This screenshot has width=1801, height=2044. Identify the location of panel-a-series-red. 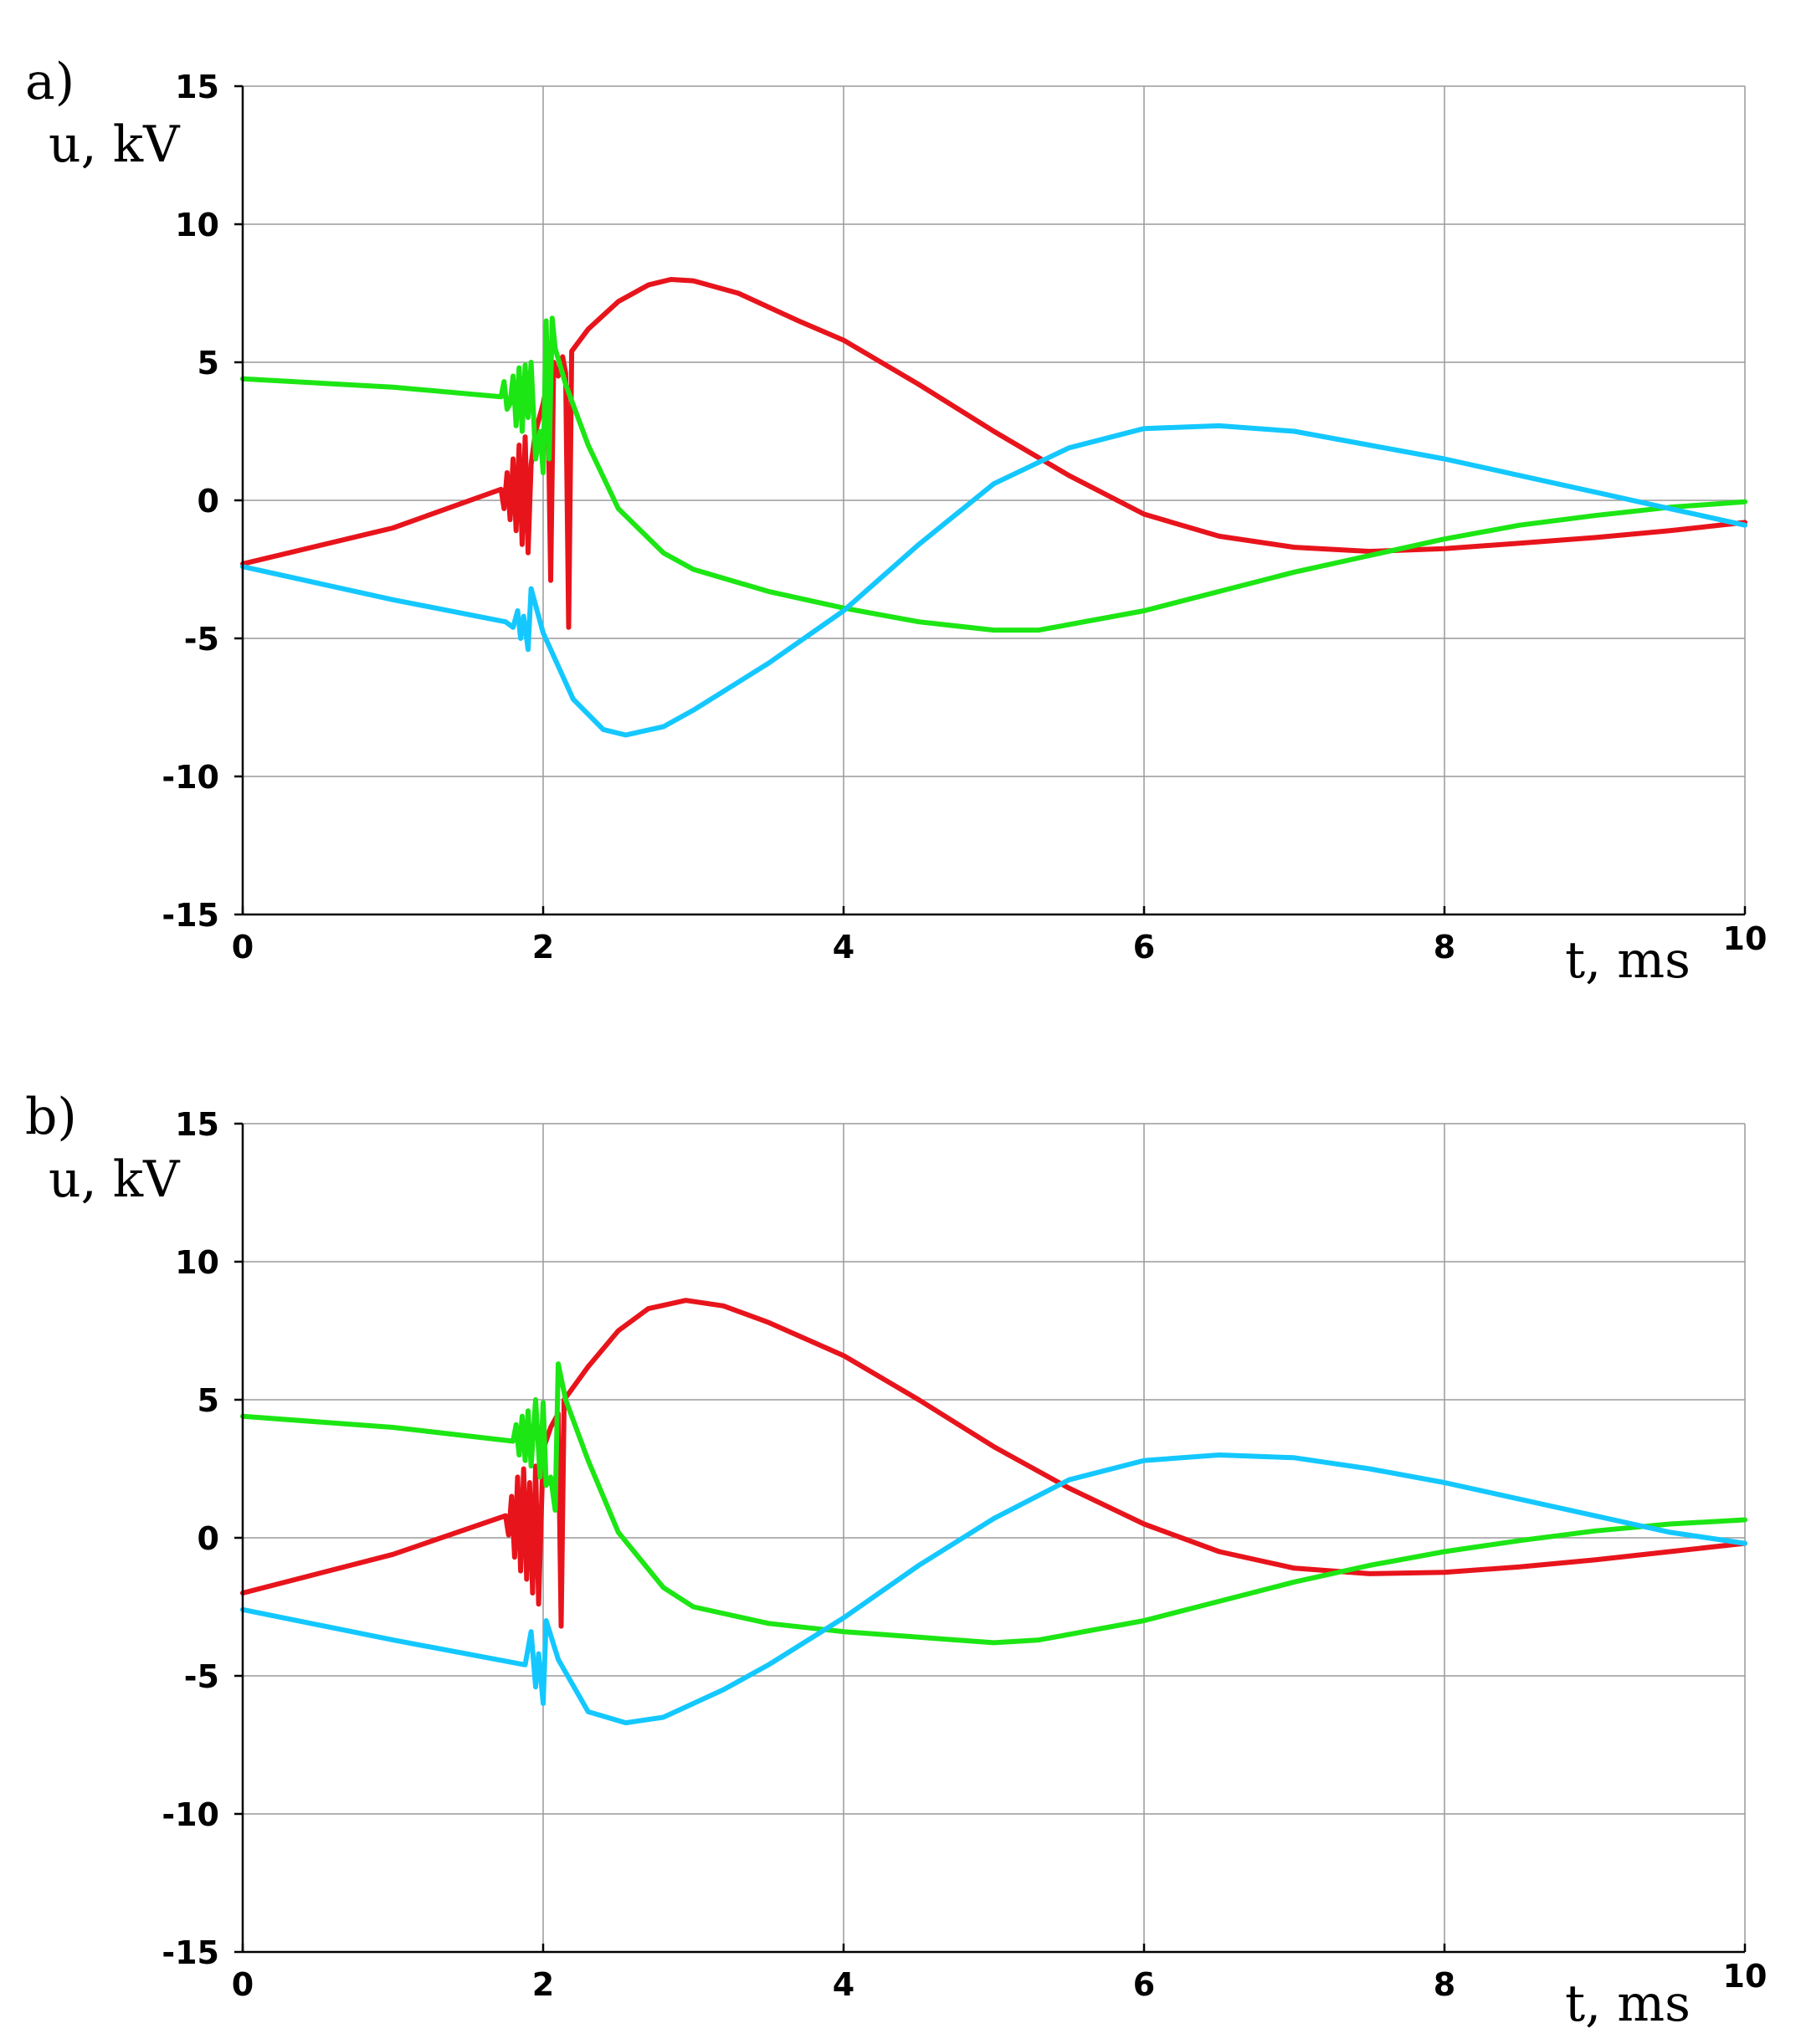
(993, 453).